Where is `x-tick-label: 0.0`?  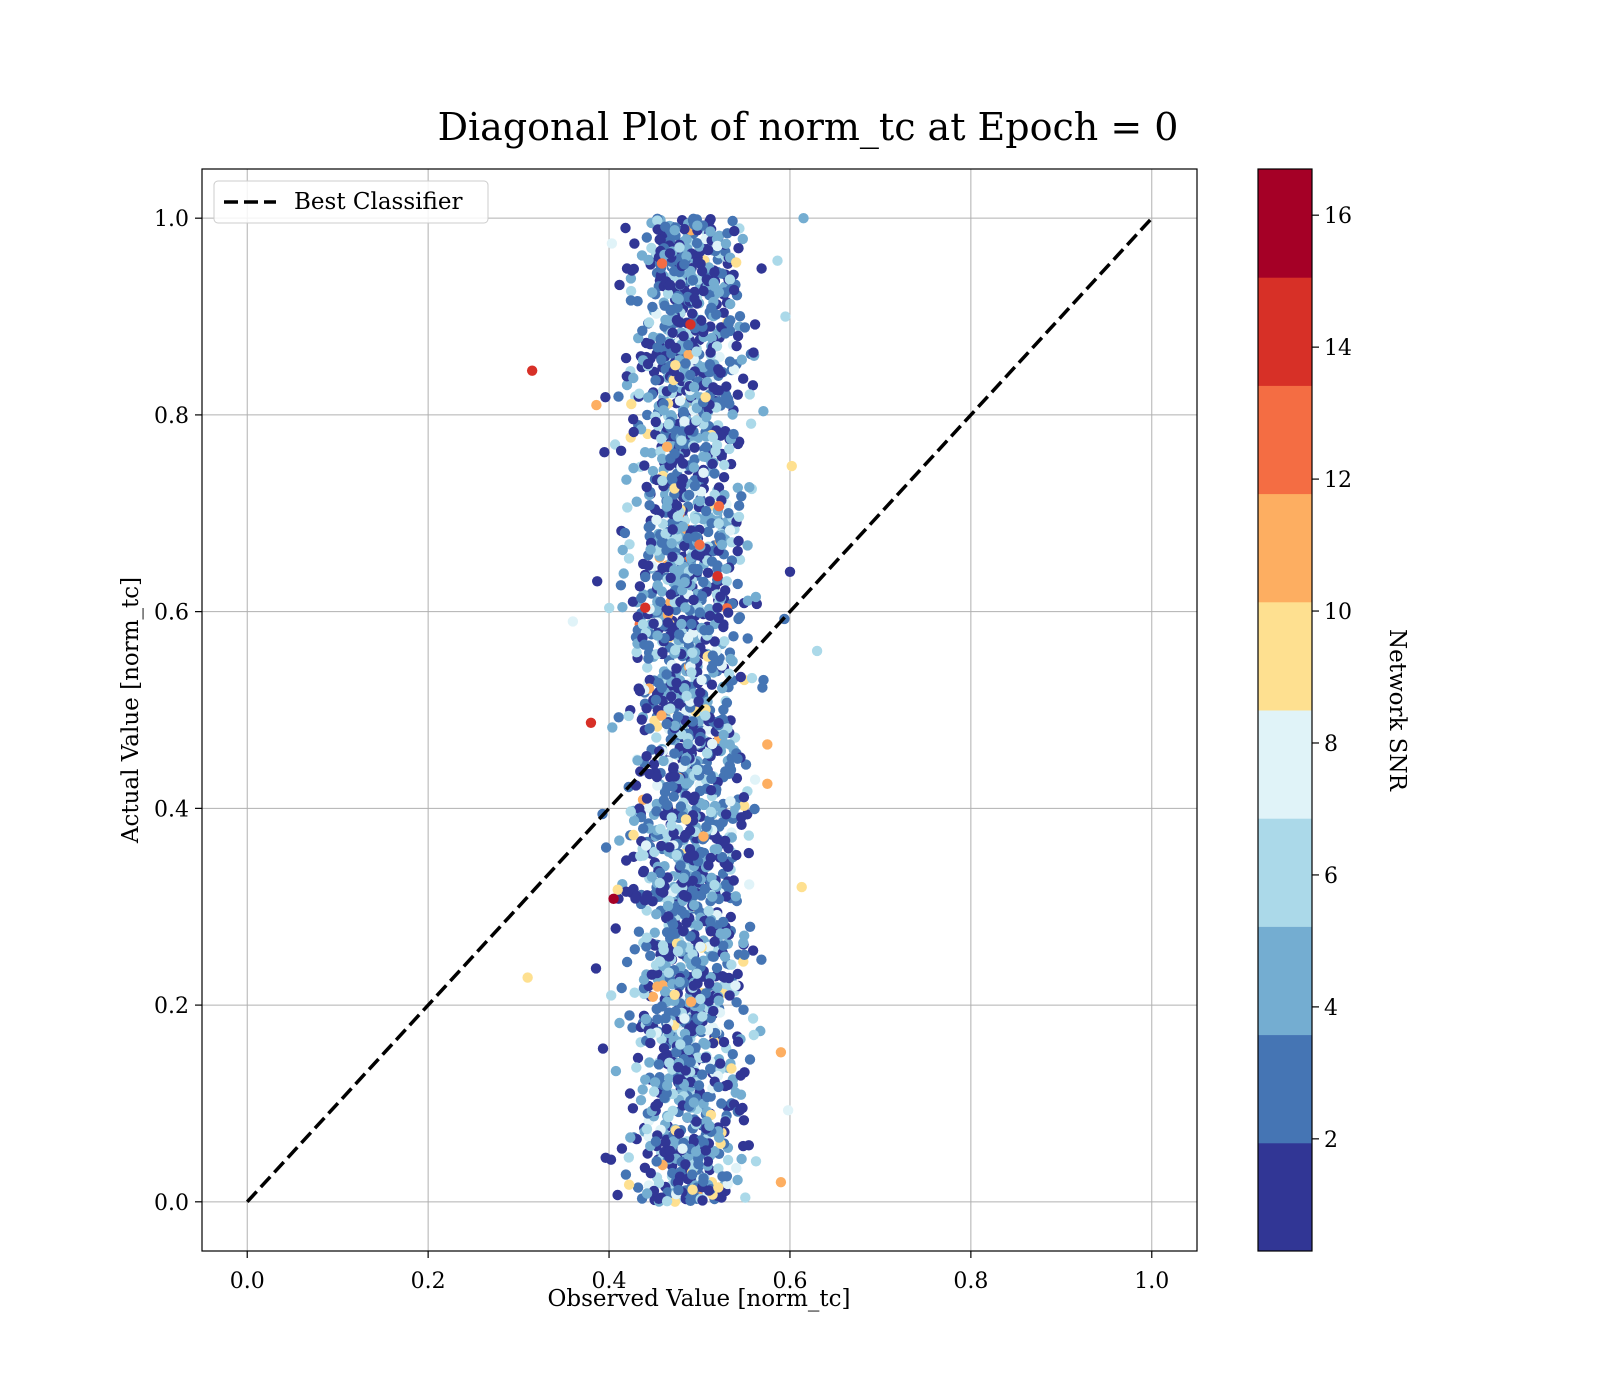 x-tick-label: 0.0 is located at coordinates (247, 1281).